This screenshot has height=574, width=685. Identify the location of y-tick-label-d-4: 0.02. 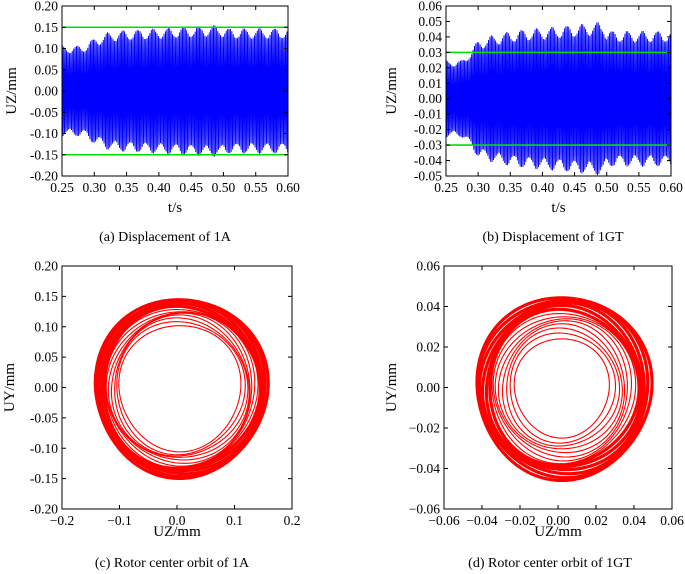
(428, 347).